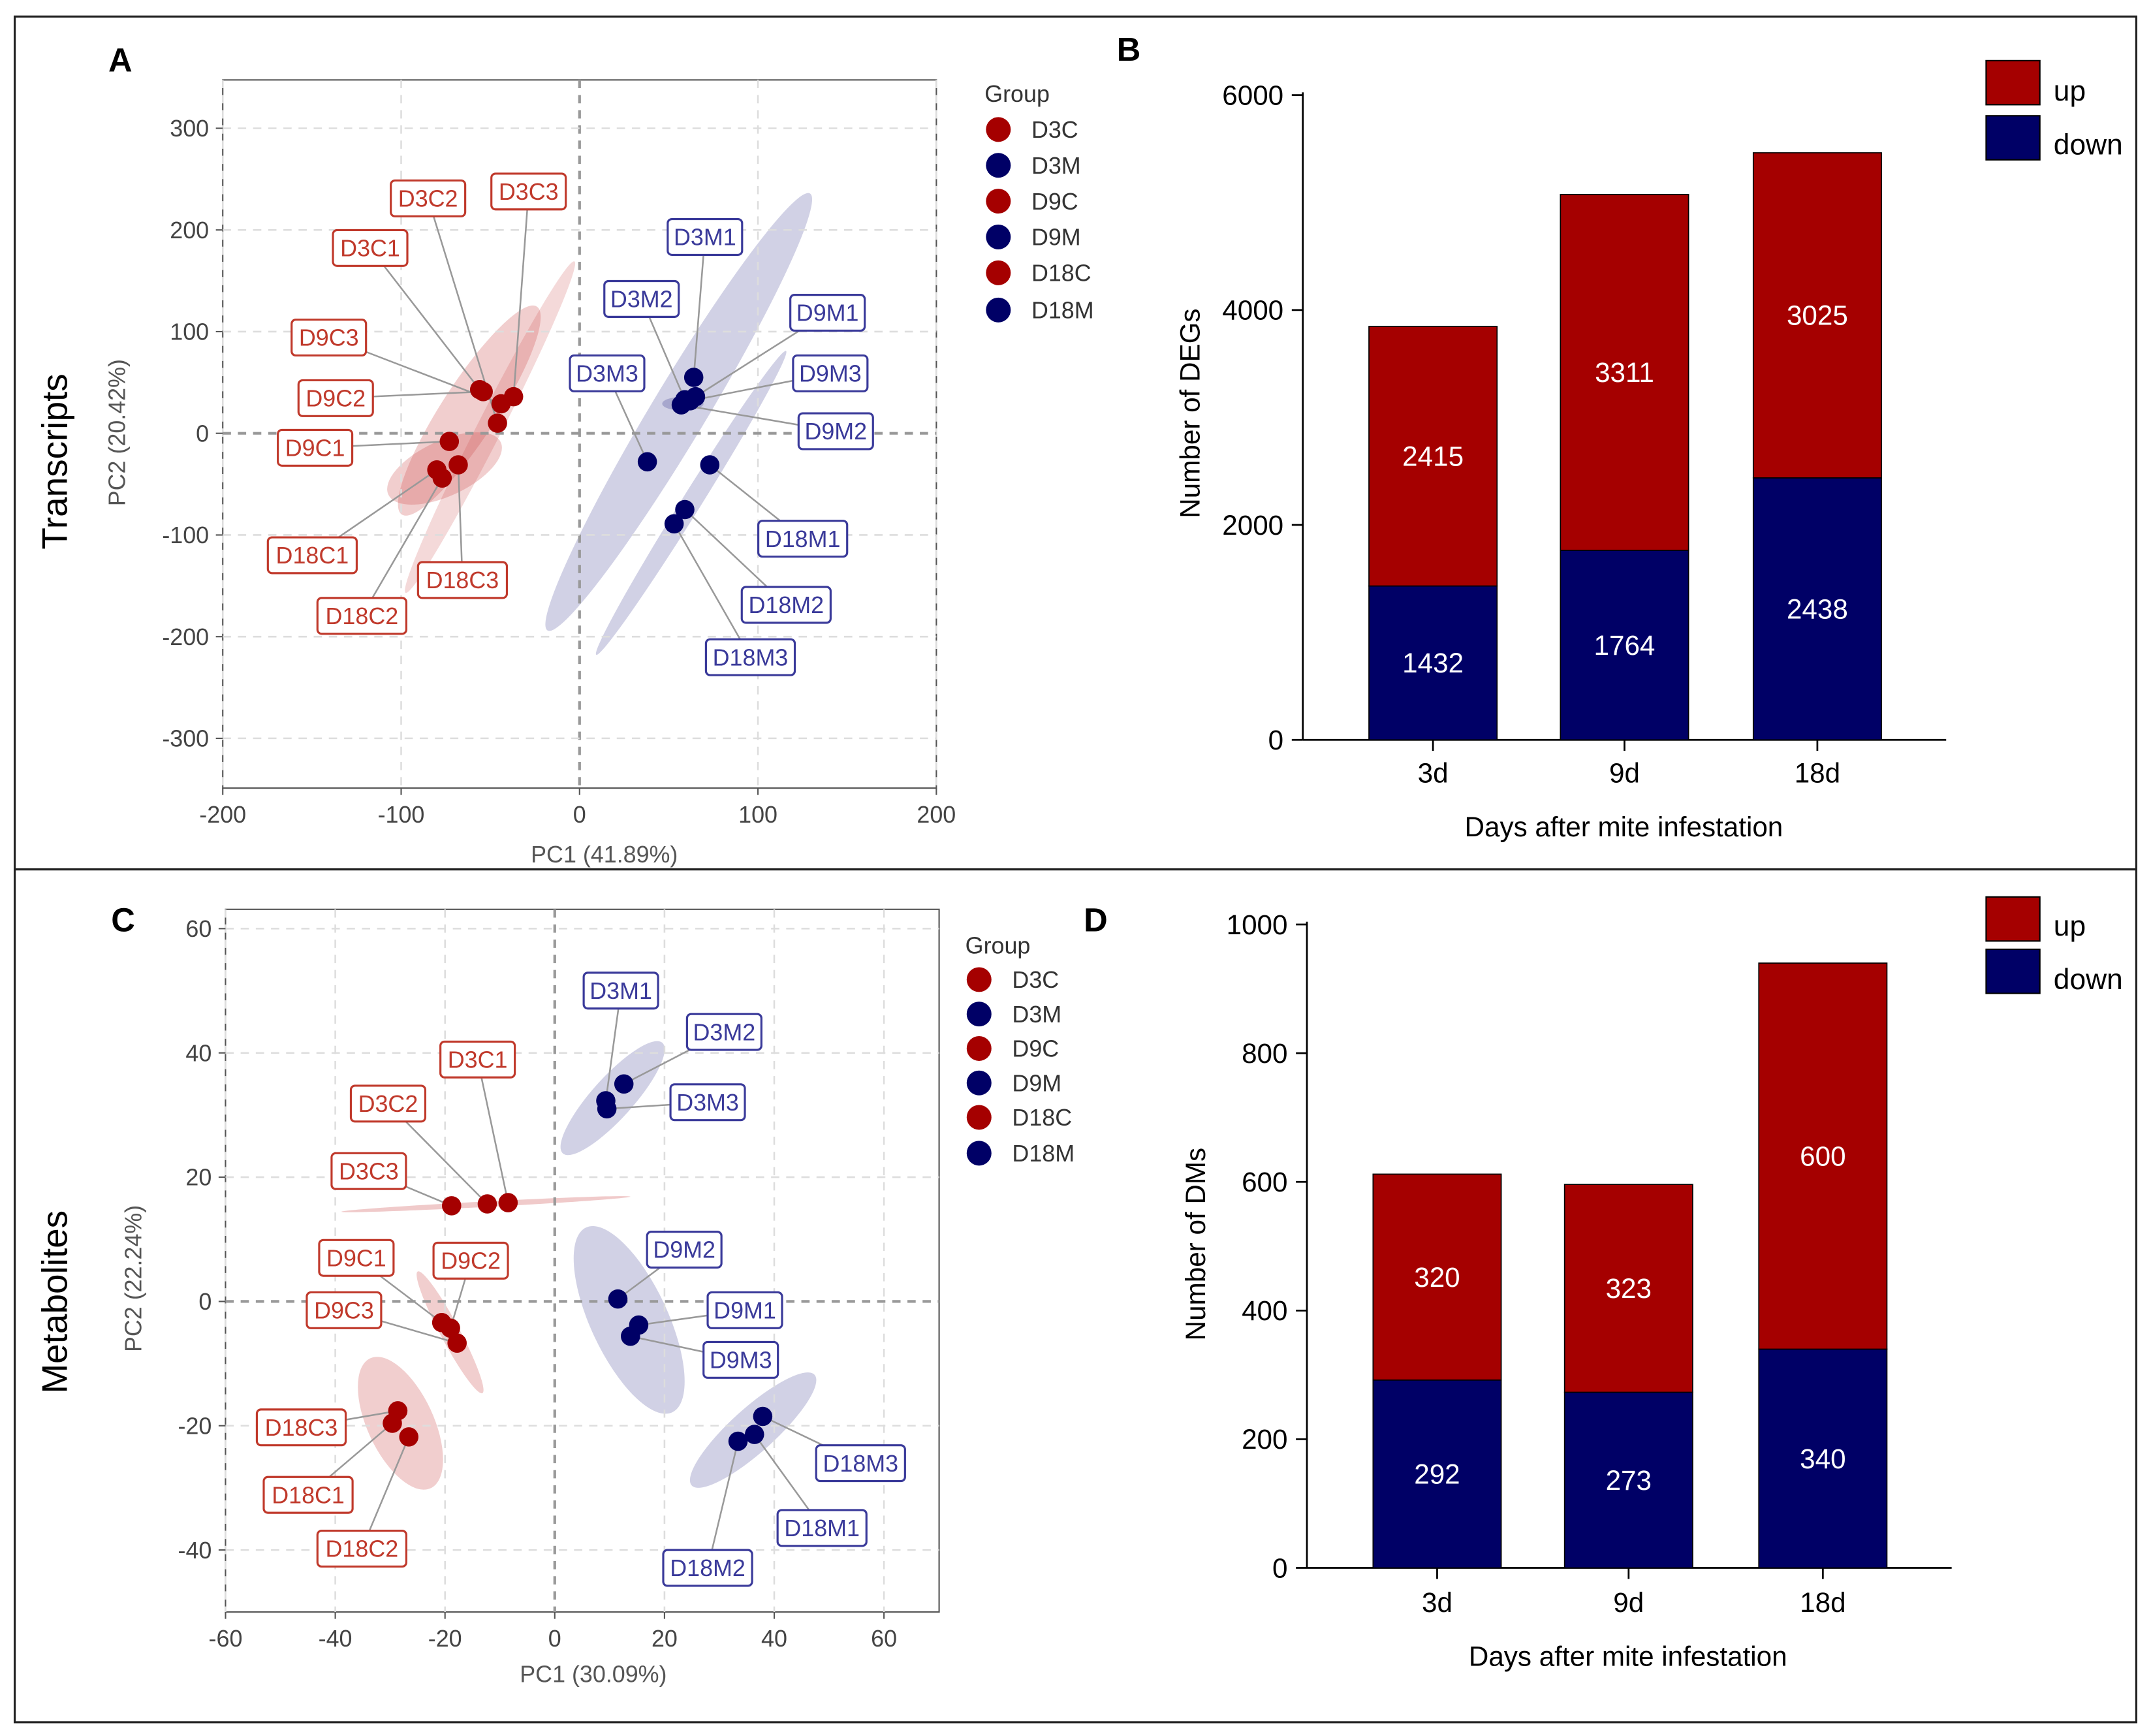 Image resolution: width=2151 pixels, height=1736 pixels. What do you see at coordinates (724, 1032) in the screenshot?
I see `point-label: D3M2` at bounding box center [724, 1032].